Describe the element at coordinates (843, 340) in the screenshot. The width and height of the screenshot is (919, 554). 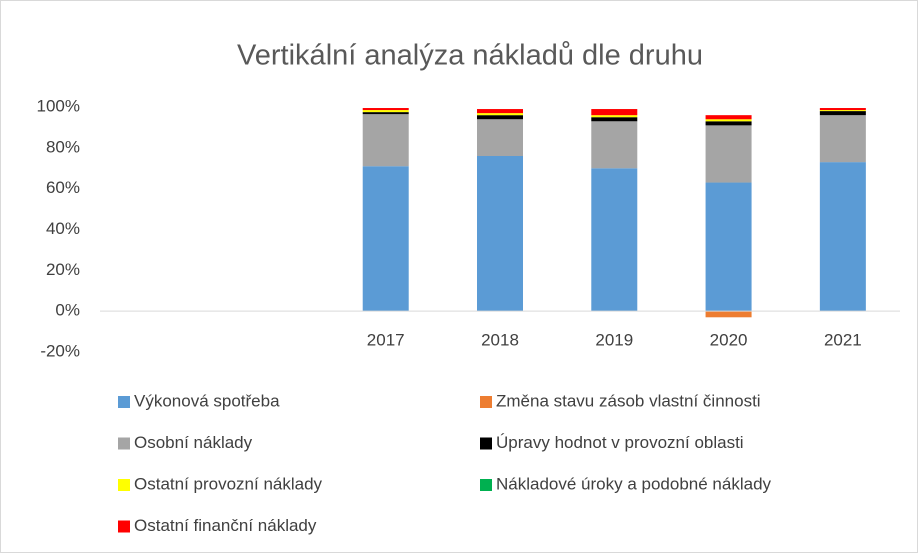
I see `x-tick-label: 2021` at that location.